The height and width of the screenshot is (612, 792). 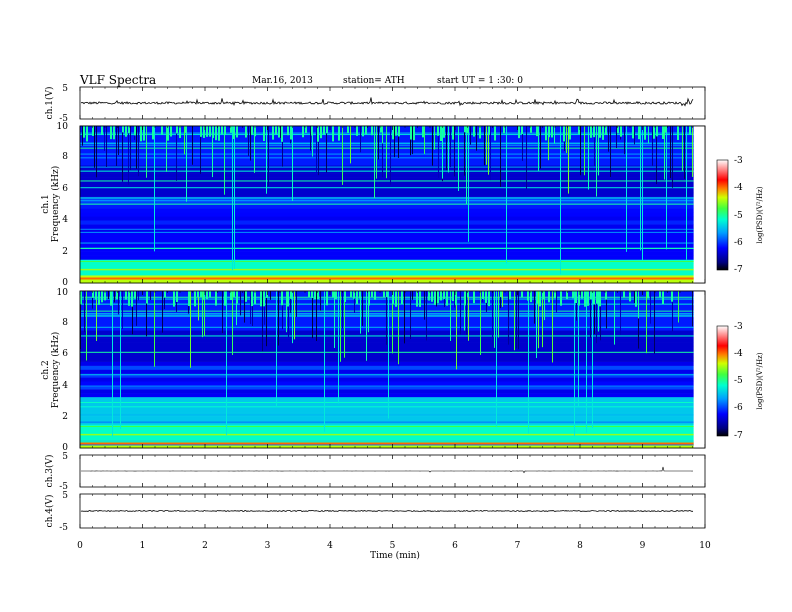 I want to click on ch2-ytick-8: 8, so click(x=65, y=323).